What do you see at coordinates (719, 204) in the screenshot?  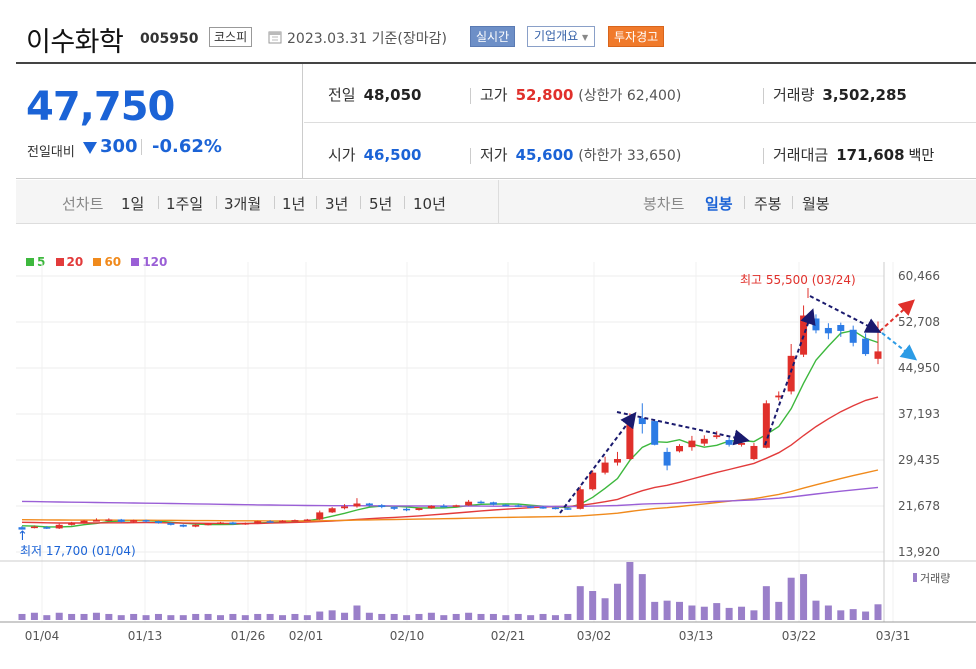 I see `candle-daily: 일봉` at bounding box center [719, 204].